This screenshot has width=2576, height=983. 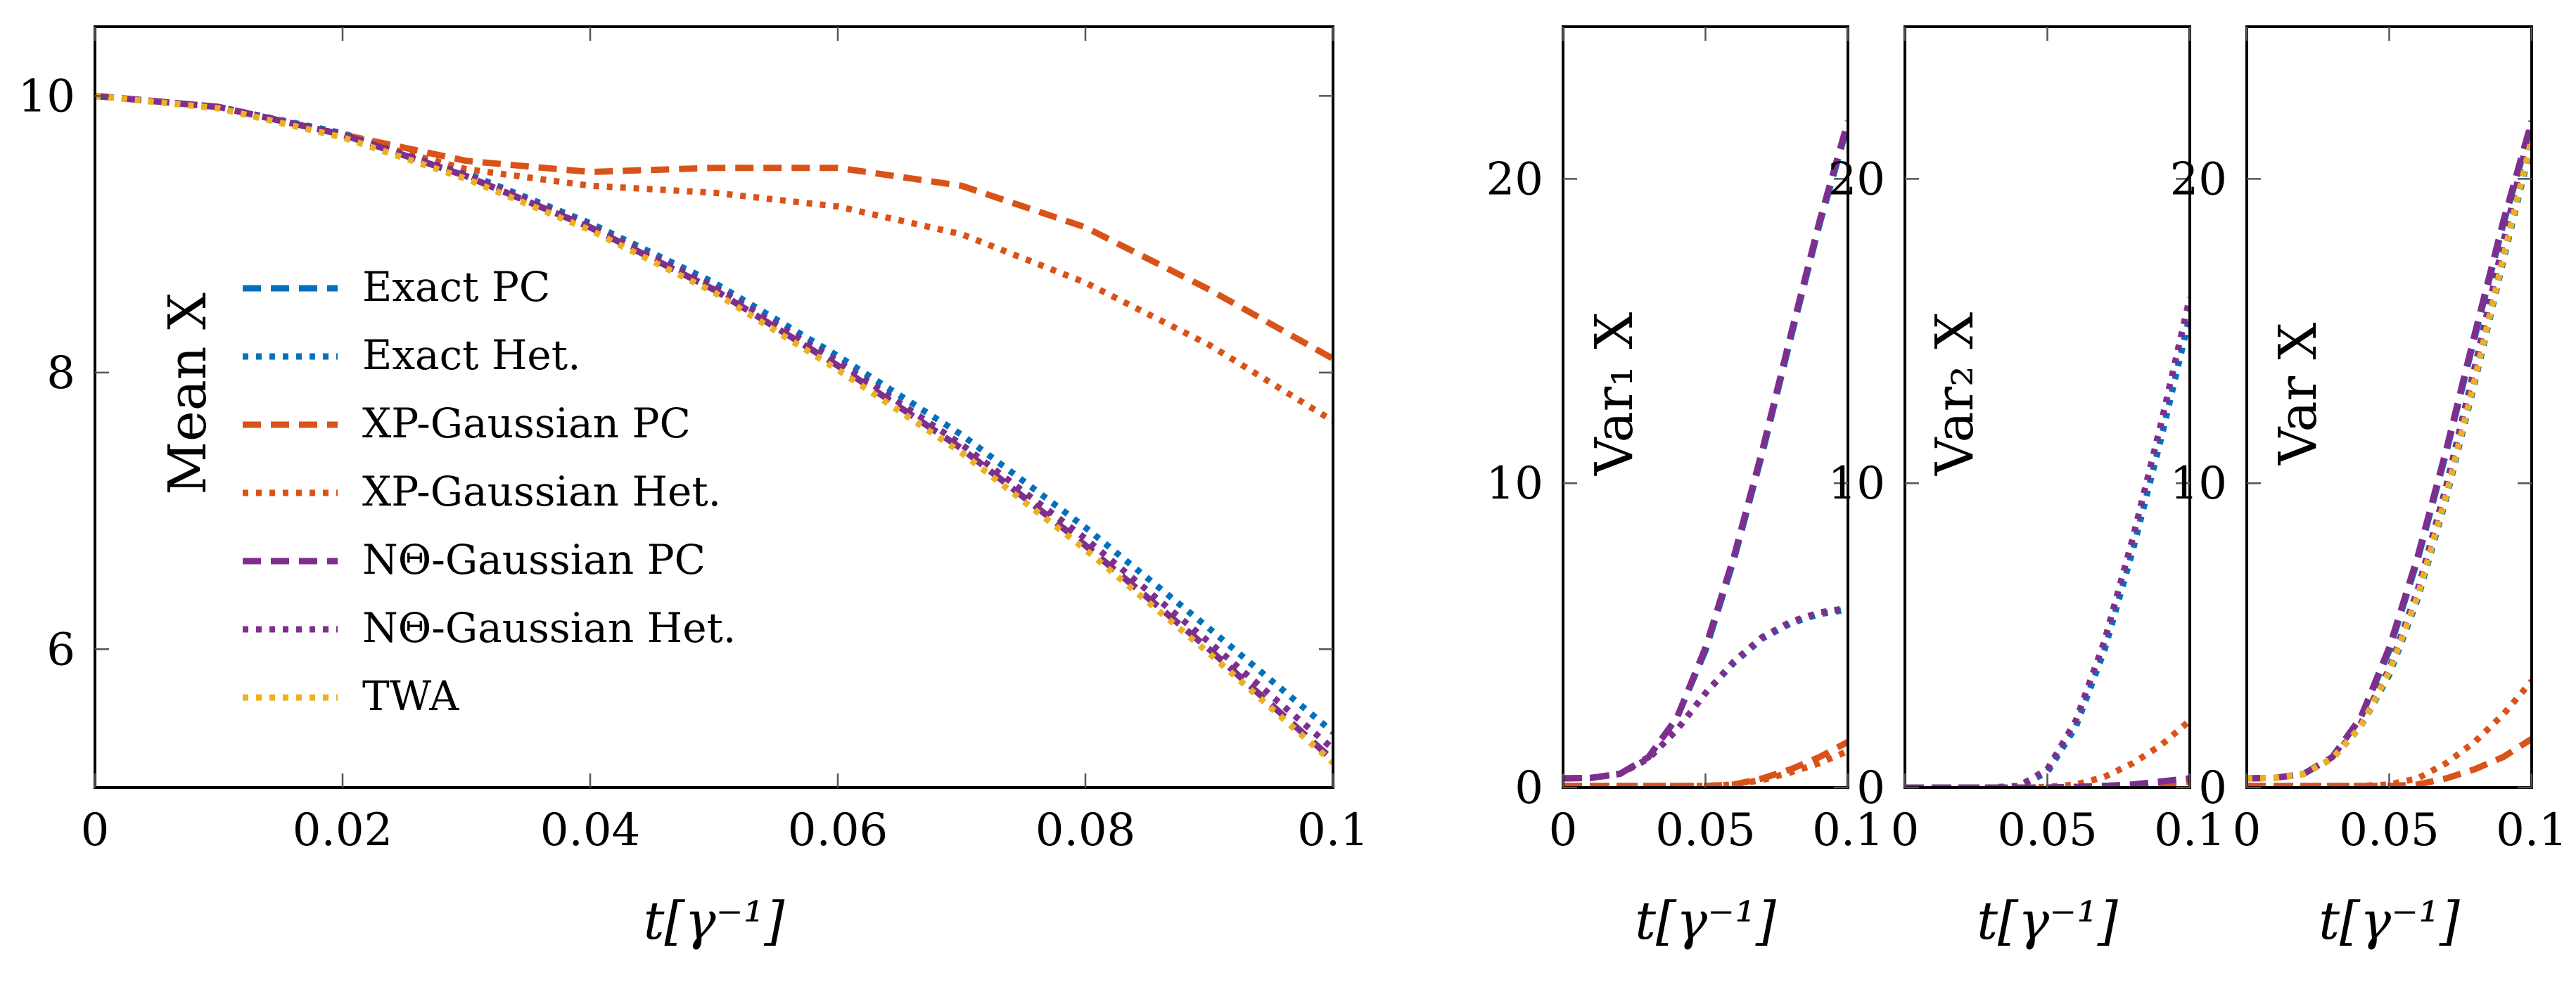 What do you see at coordinates (1905, 830) in the screenshot?
I see `var2-xtick-label: 0` at bounding box center [1905, 830].